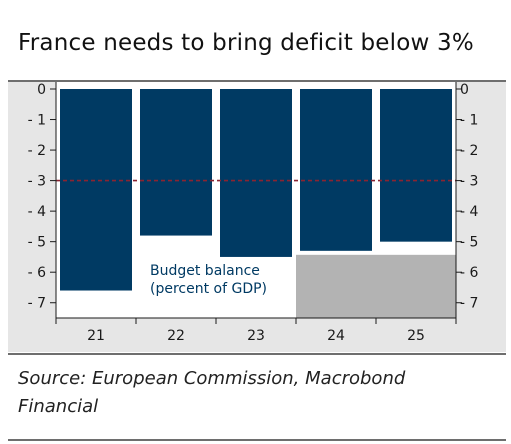  I want to click on y-tick-label-right: - 3, so click(469, 182).